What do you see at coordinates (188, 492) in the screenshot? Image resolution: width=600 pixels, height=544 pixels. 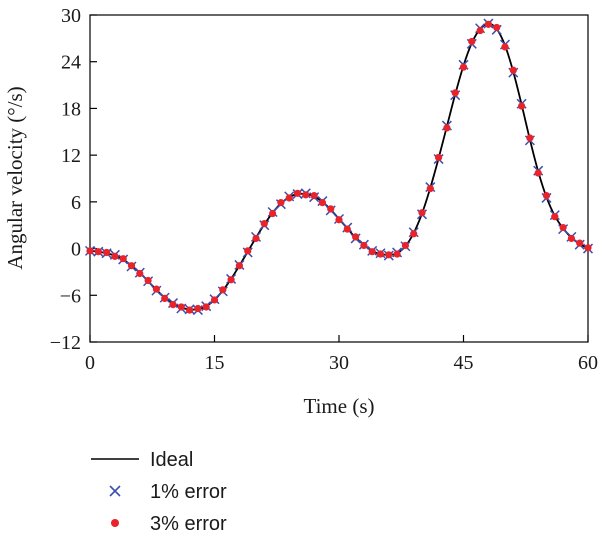 I see `legend-1pct-label: 1% error` at bounding box center [188, 492].